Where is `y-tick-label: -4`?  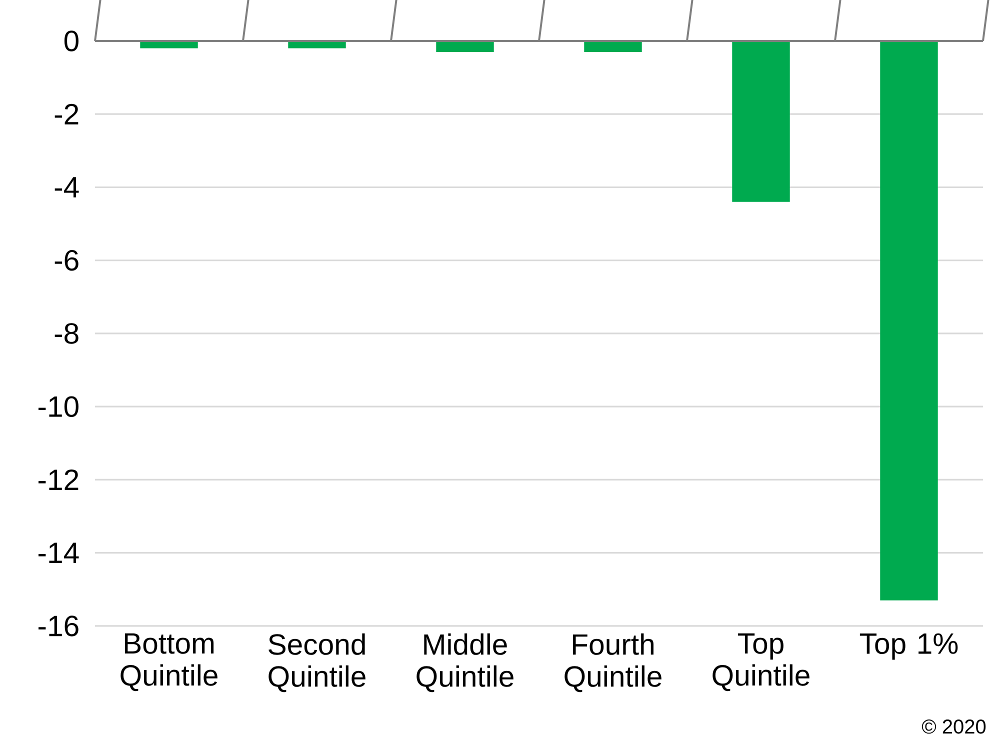 y-tick-label: -4 is located at coordinates (66, 187).